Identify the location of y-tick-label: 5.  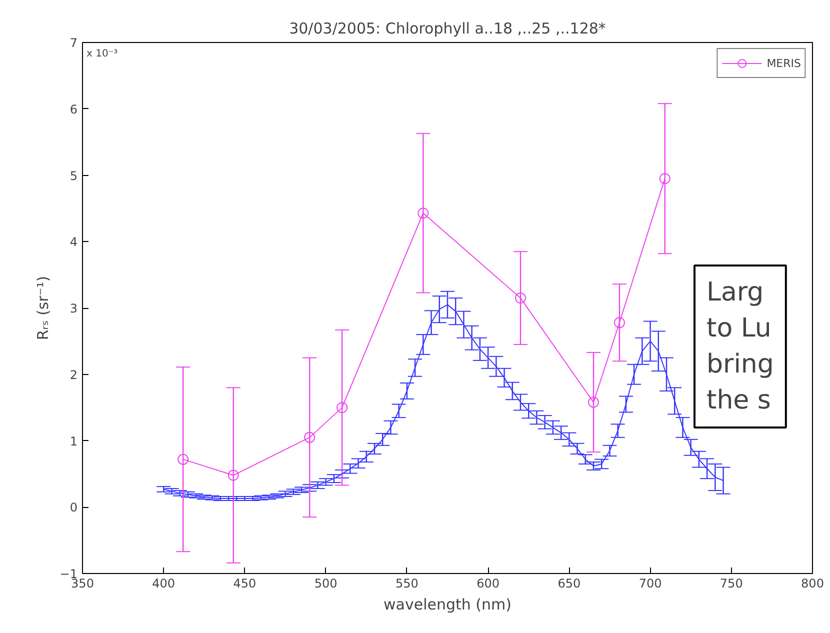
(74, 175).